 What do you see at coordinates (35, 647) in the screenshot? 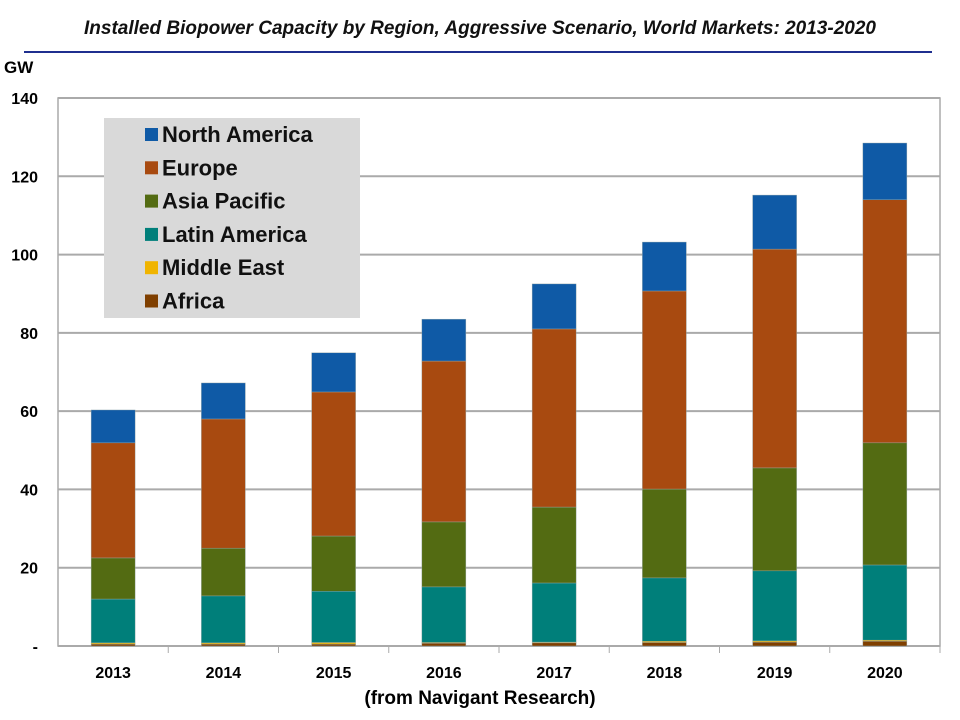
I see `y-tick-label: -` at bounding box center [35, 647].